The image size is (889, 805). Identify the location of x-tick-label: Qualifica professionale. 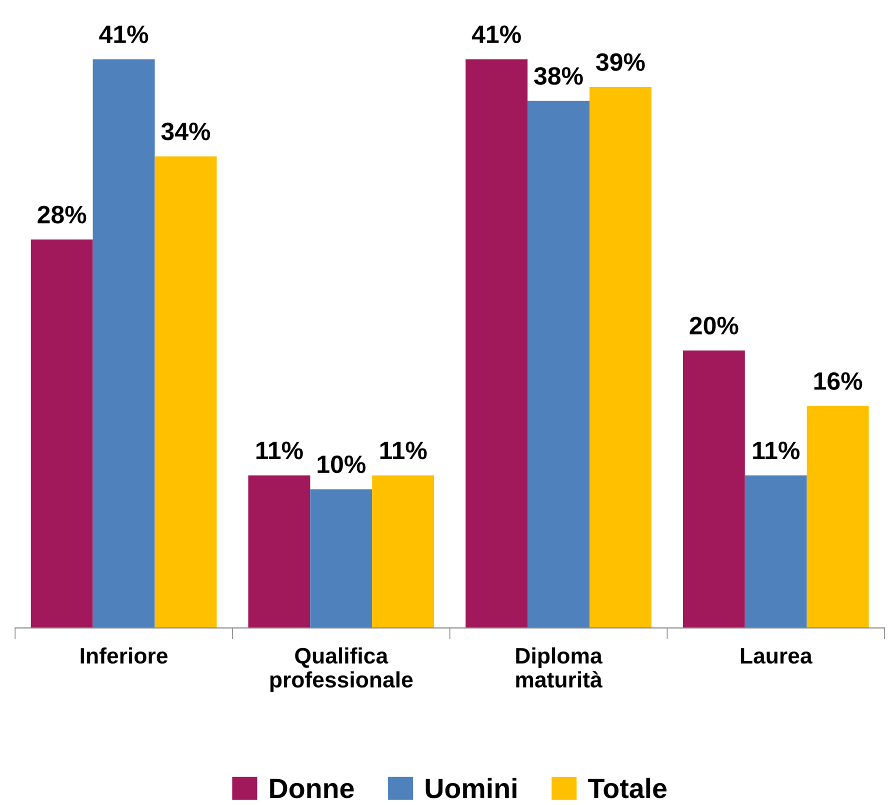
(341, 669).